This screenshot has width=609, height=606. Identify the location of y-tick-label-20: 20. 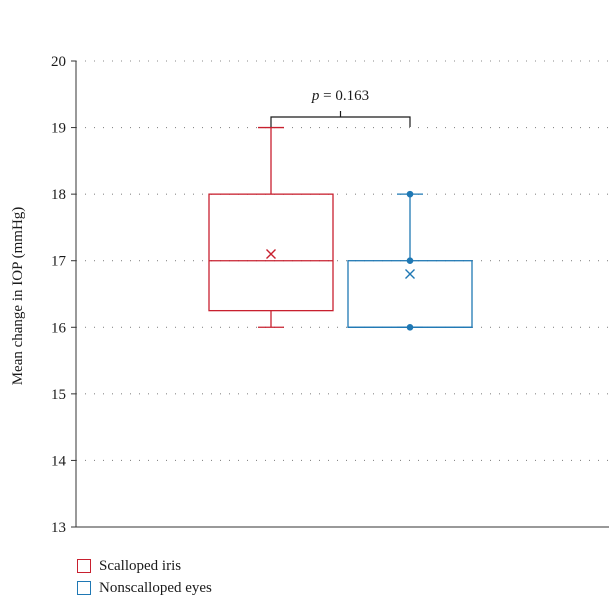
(58, 62).